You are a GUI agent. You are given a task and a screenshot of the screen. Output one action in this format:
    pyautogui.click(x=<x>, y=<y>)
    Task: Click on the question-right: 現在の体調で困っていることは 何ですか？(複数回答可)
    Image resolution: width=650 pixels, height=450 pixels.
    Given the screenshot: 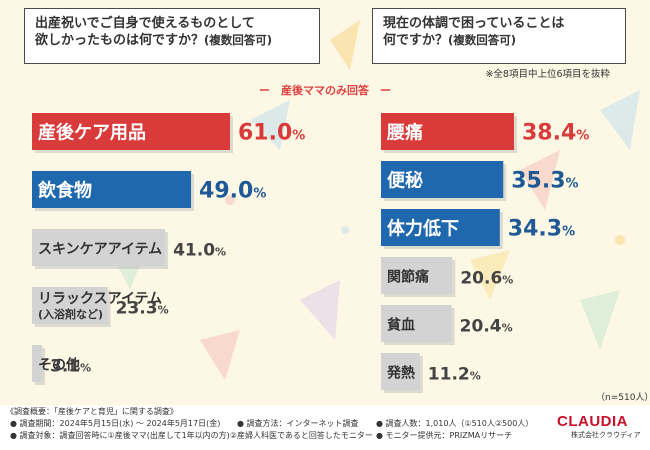 What is the action you would take?
    pyautogui.click(x=499, y=36)
    